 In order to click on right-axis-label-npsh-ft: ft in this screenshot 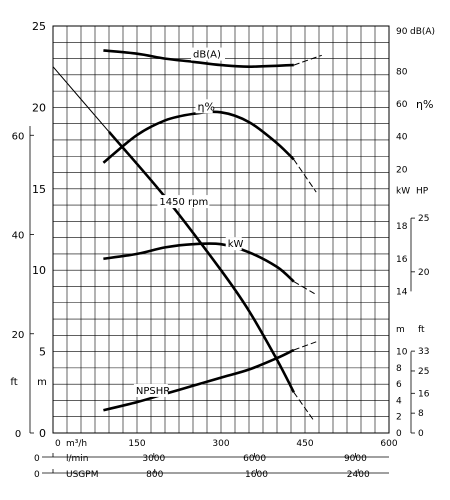, I will do `click(421, 330)`.